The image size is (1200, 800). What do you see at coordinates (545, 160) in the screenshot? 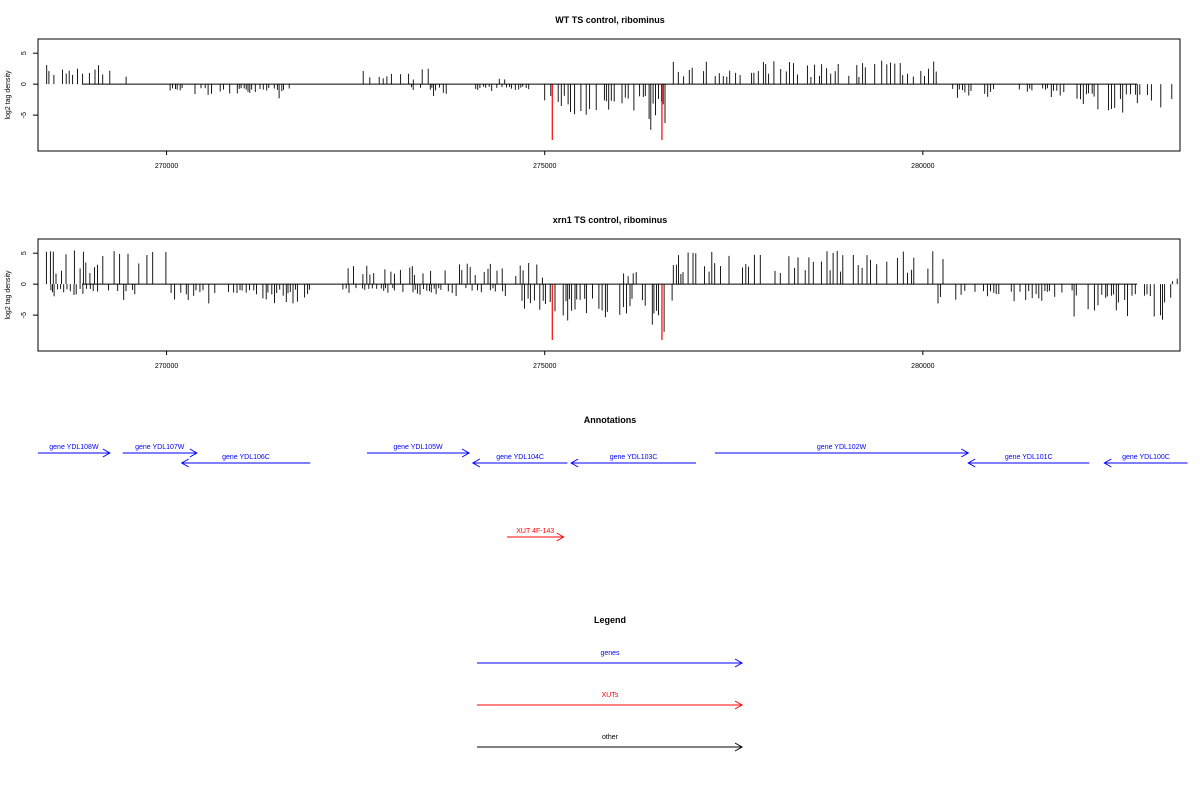
I see `wt-x-axis: 270000 275000 280000` at bounding box center [545, 160].